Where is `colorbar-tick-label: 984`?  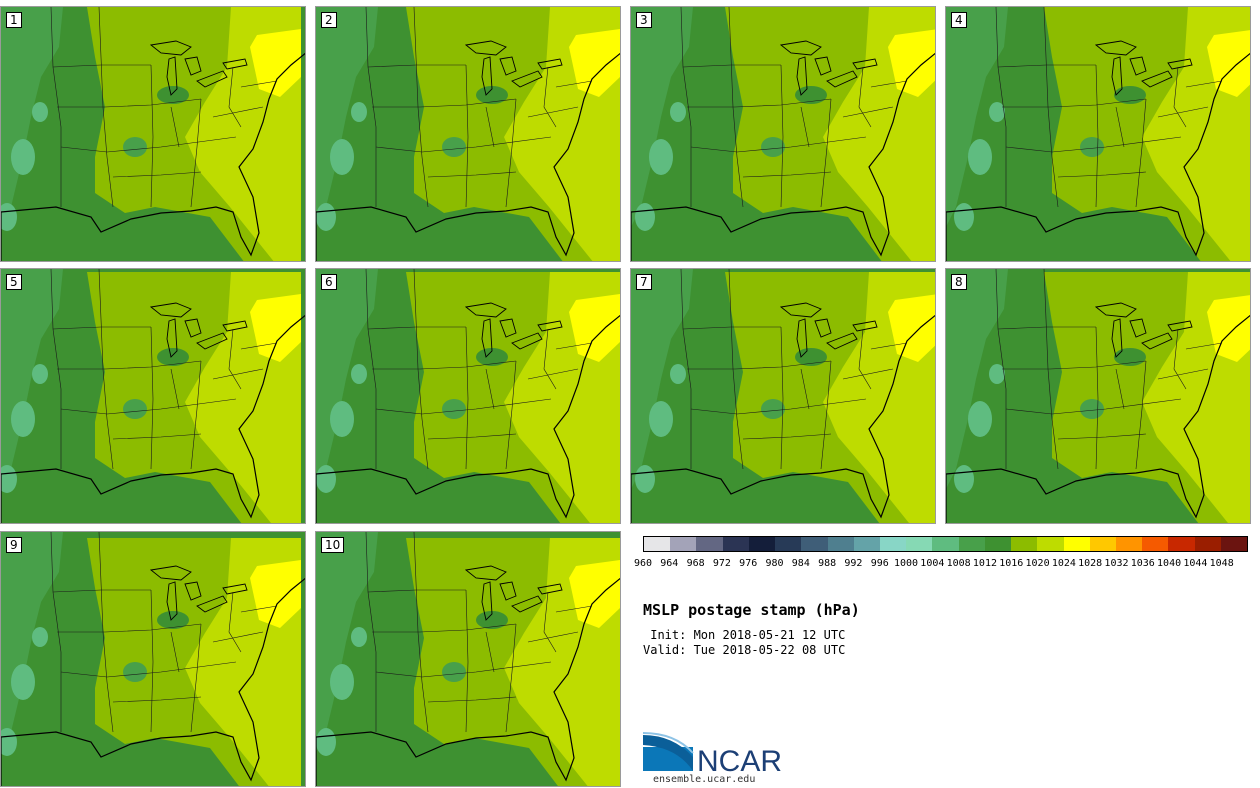
colorbar-tick-label: 984 is located at coordinates (800, 563).